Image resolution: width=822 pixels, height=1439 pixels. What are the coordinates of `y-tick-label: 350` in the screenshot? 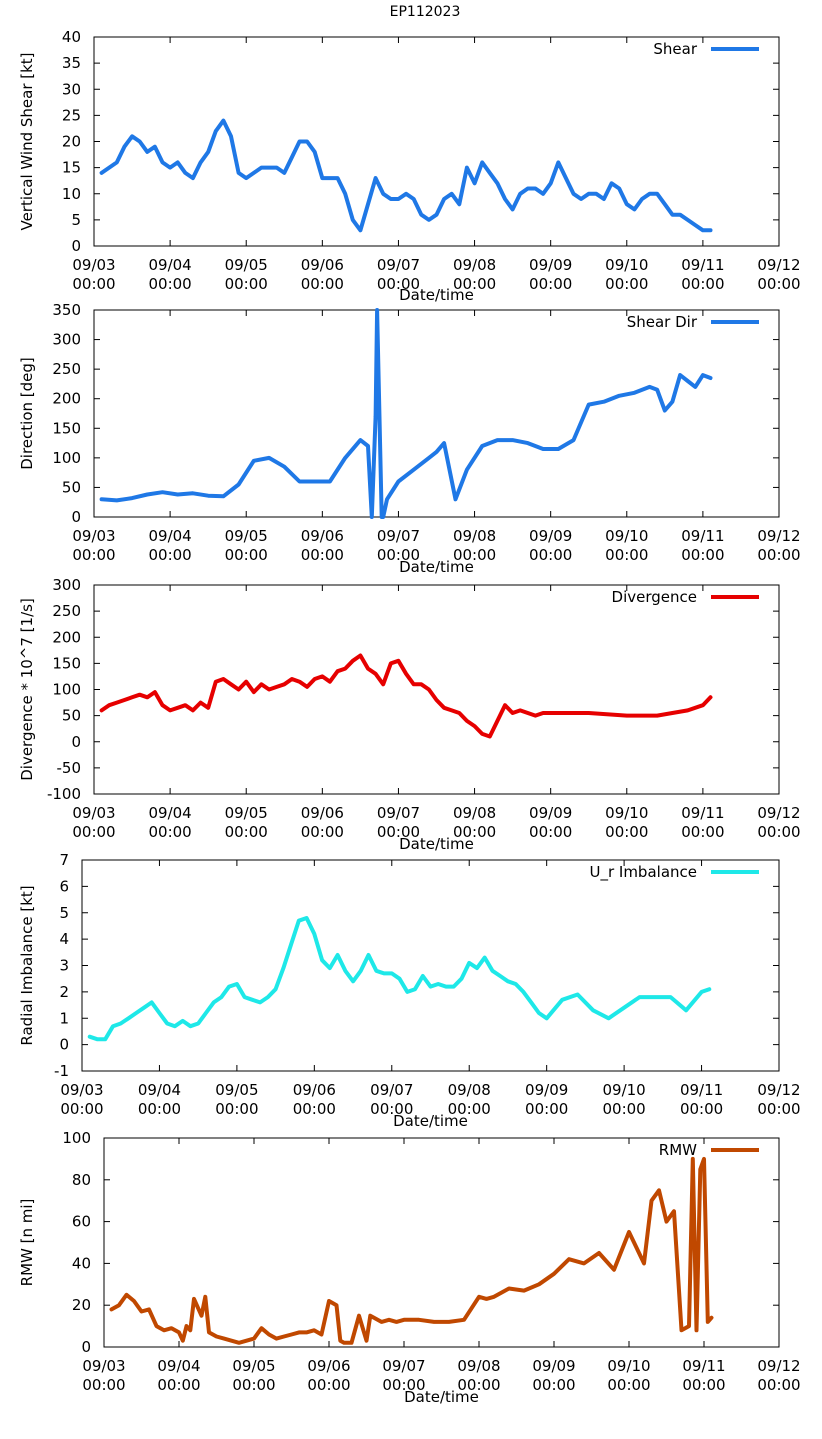 It's located at (66, 310).